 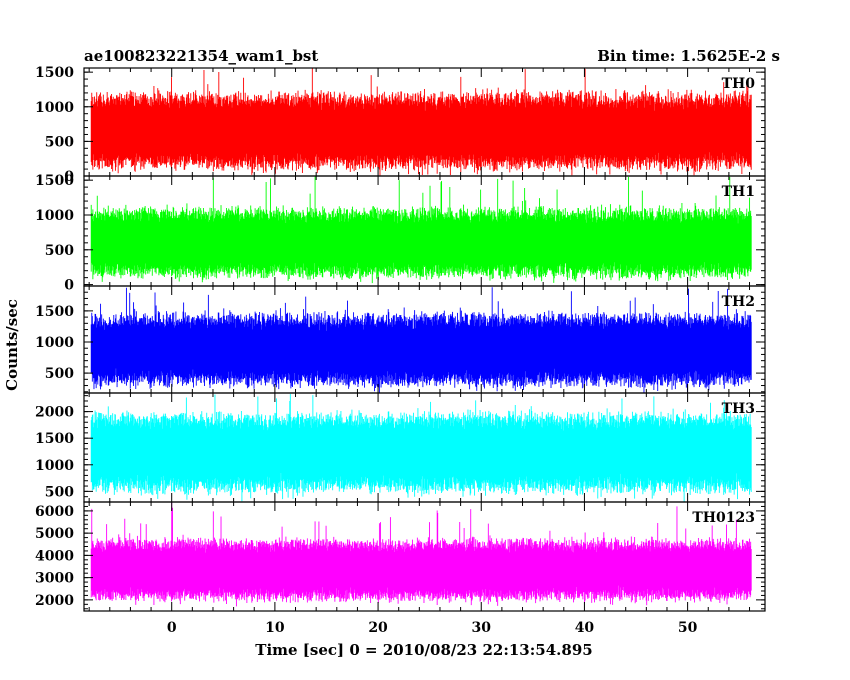 I want to click on y-tick-label: 5000, so click(x=54, y=534).